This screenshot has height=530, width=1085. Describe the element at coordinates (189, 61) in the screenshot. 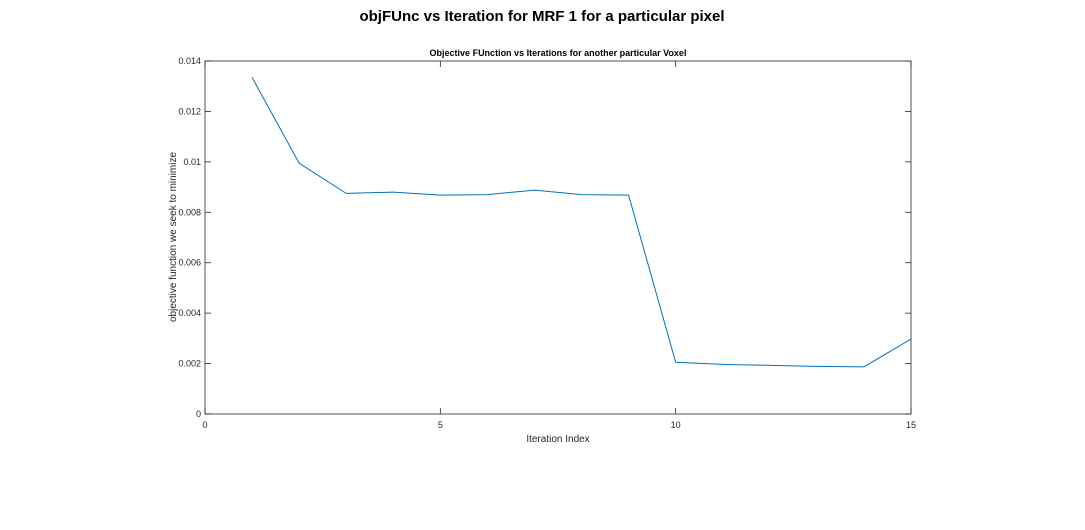

I see `y-tick-label: 0.014` at that location.